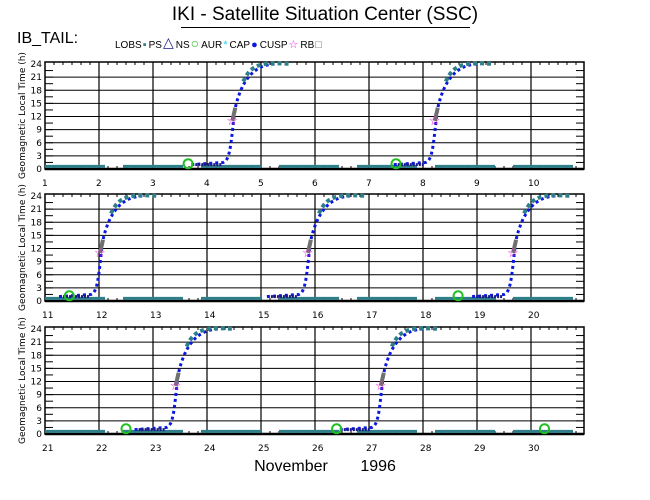 The width and height of the screenshot is (650, 500). Describe the element at coordinates (212, 45) in the screenshot. I see `legend-label-aur: AUR` at that location.